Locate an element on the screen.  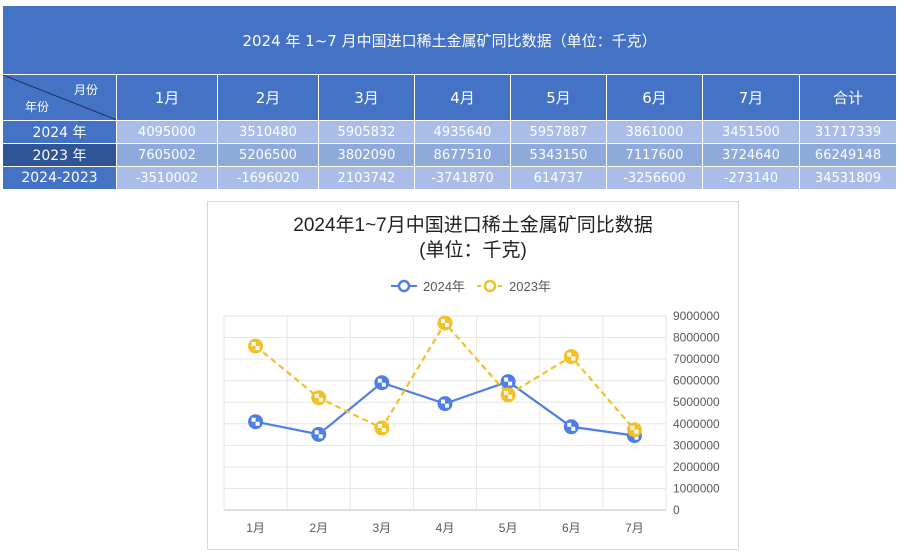
x-tick-label: 6月 is located at coordinates (571, 528).